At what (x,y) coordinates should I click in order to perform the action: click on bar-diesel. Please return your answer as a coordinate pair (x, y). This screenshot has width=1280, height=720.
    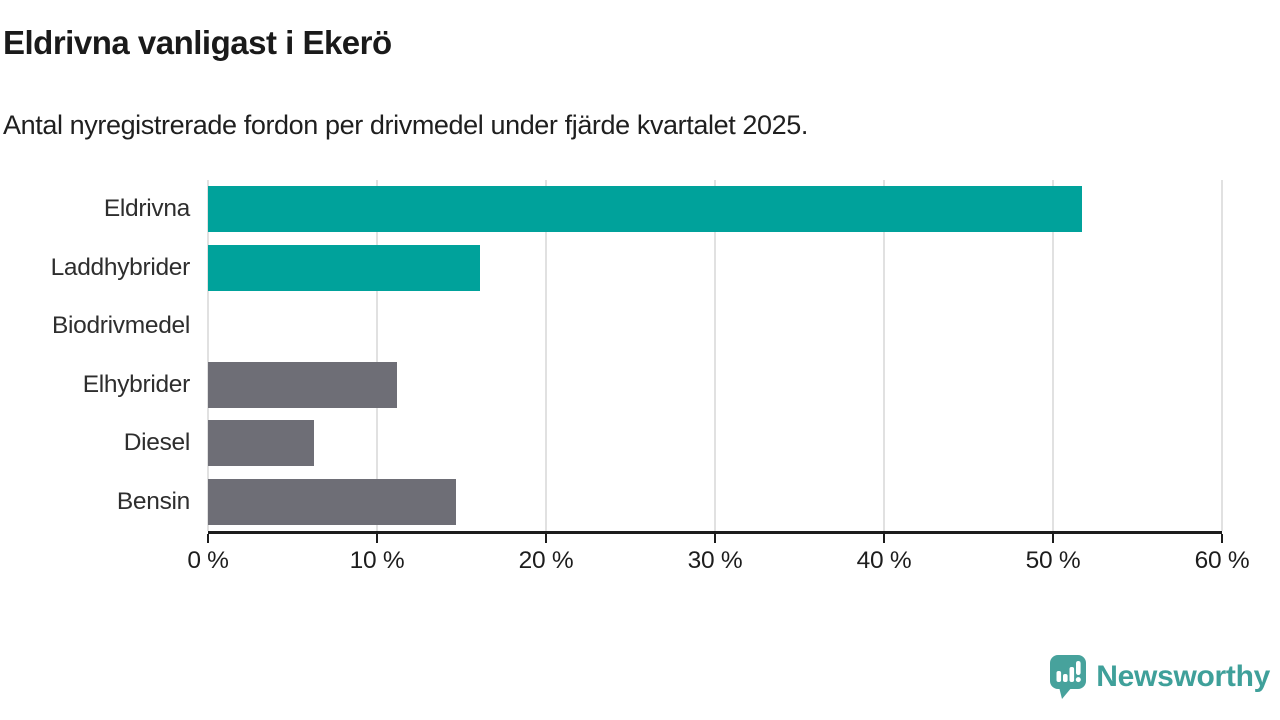
    Looking at the image, I should click on (261, 443).